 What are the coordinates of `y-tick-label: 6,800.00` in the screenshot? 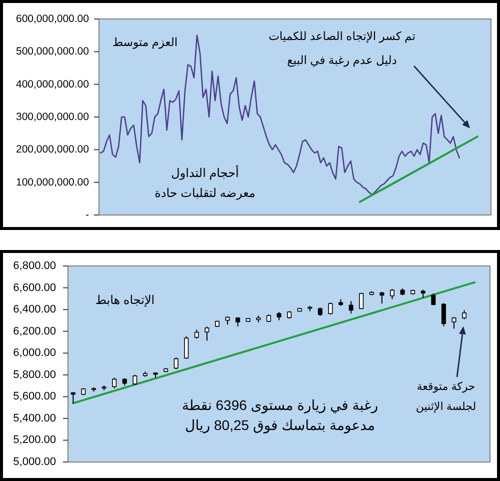 It's located at (34, 266).